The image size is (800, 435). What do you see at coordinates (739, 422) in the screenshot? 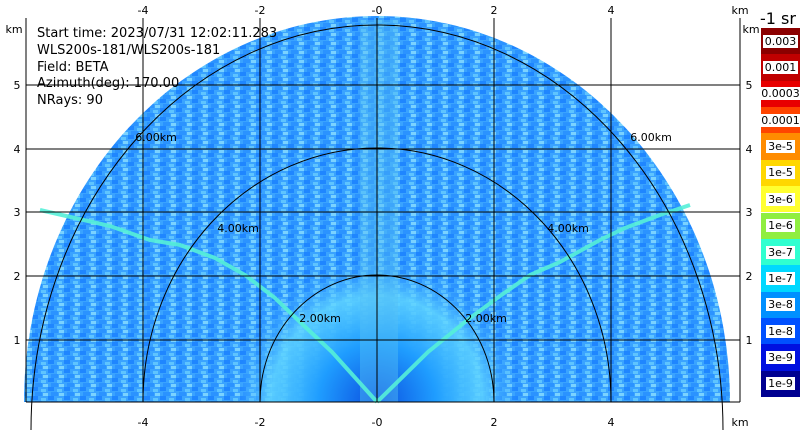
I see `x-unit-bottom: km` at bounding box center [739, 422].